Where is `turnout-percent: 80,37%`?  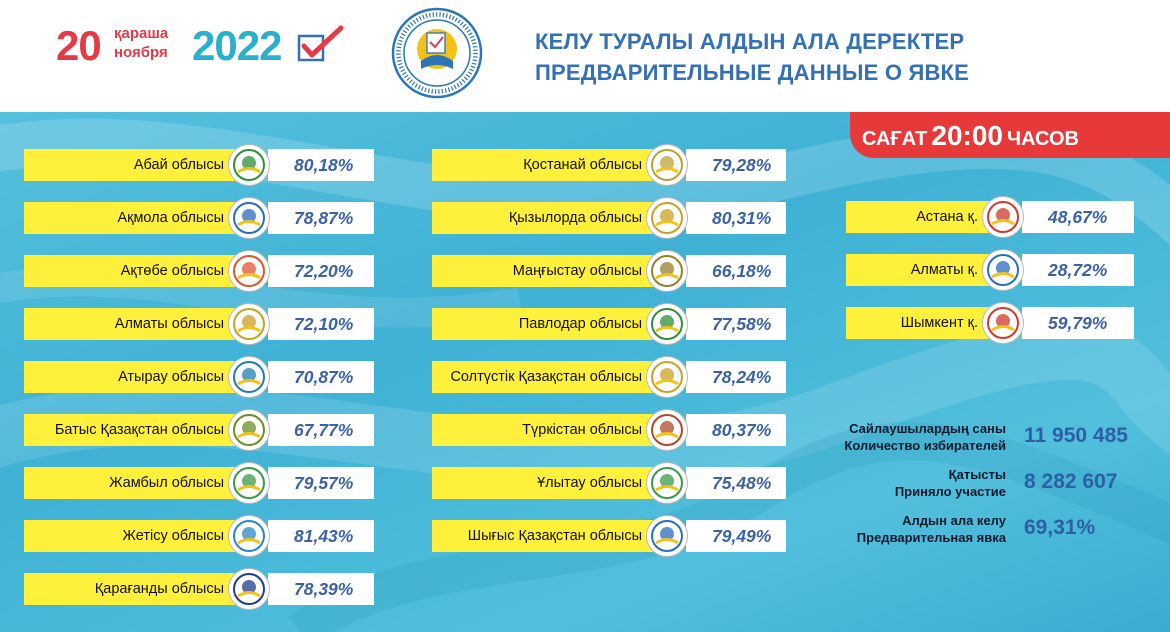
turnout-percent: 80,37% is located at coordinates (736, 430).